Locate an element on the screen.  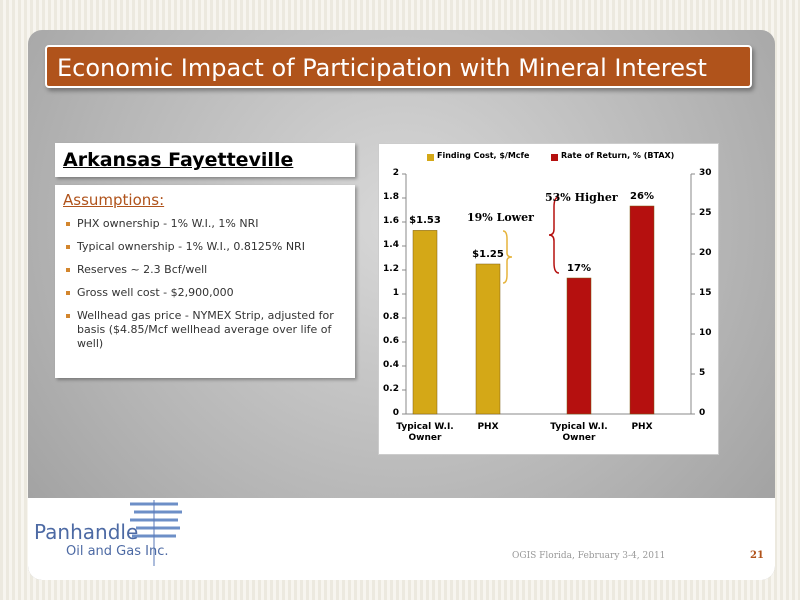
y2-tick-label: 25 is located at coordinates (705, 213).